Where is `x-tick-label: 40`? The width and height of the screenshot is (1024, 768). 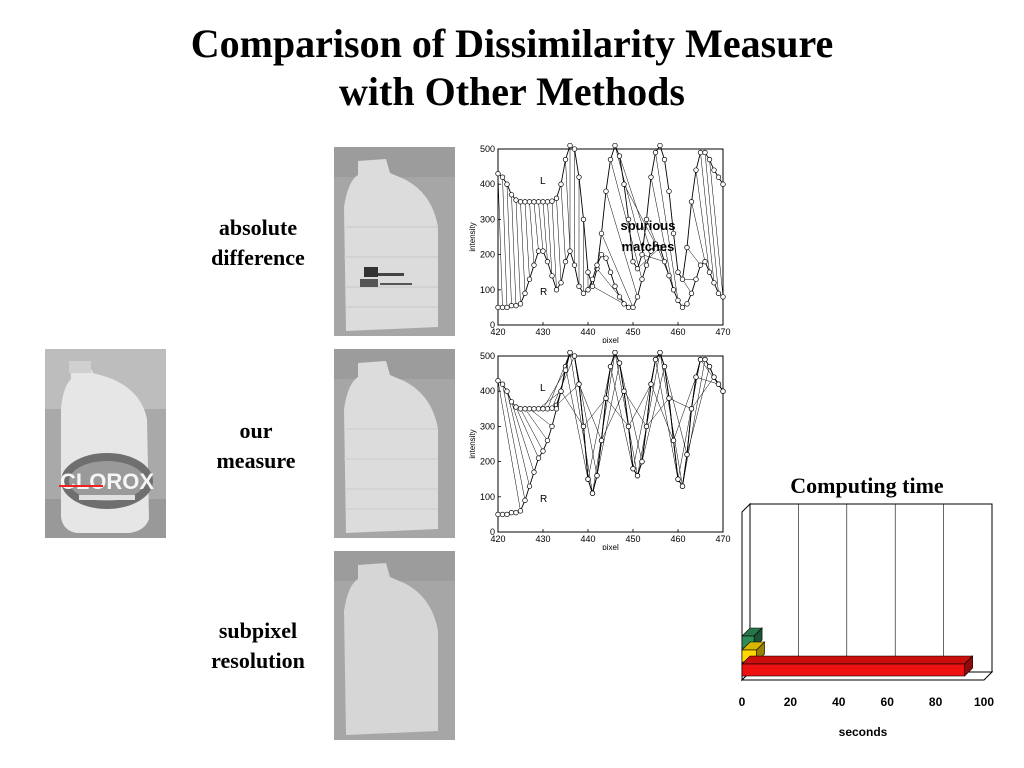 x-tick-label: 40 is located at coordinates (839, 702).